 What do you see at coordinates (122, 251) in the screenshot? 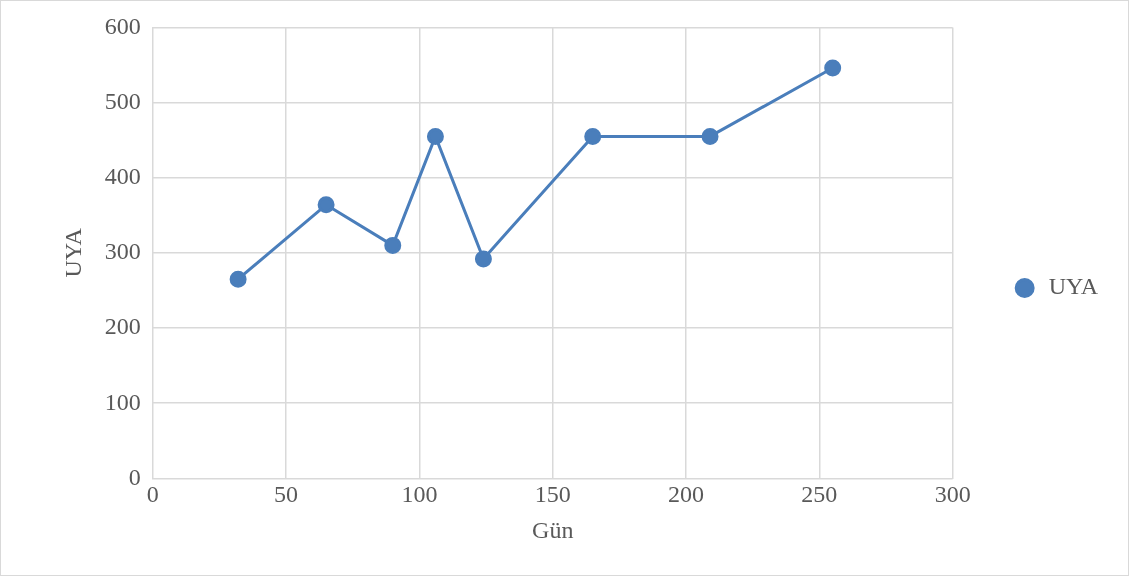
I see `y-tick-label: 300` at bounding box center [122, 251].